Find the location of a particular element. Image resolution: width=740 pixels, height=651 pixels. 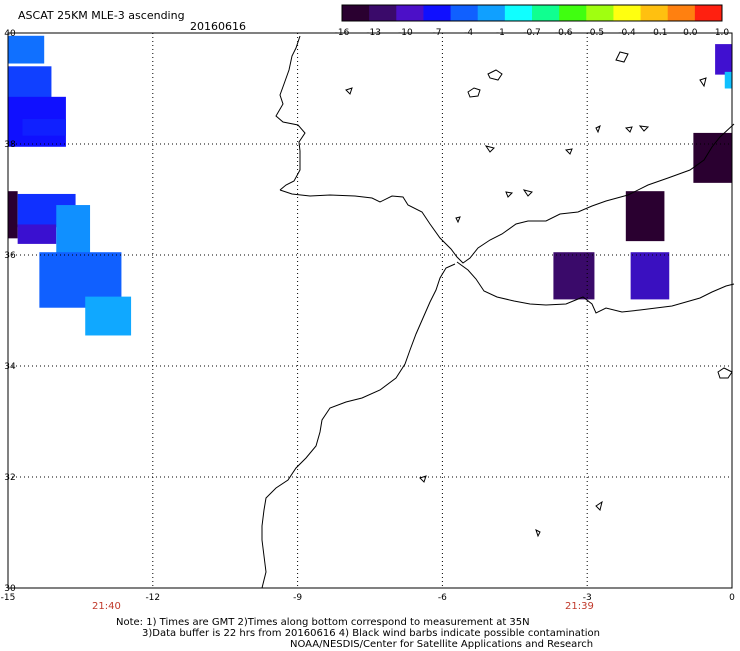

lon-tick-label: 0 is located at coordinates (732, 598).